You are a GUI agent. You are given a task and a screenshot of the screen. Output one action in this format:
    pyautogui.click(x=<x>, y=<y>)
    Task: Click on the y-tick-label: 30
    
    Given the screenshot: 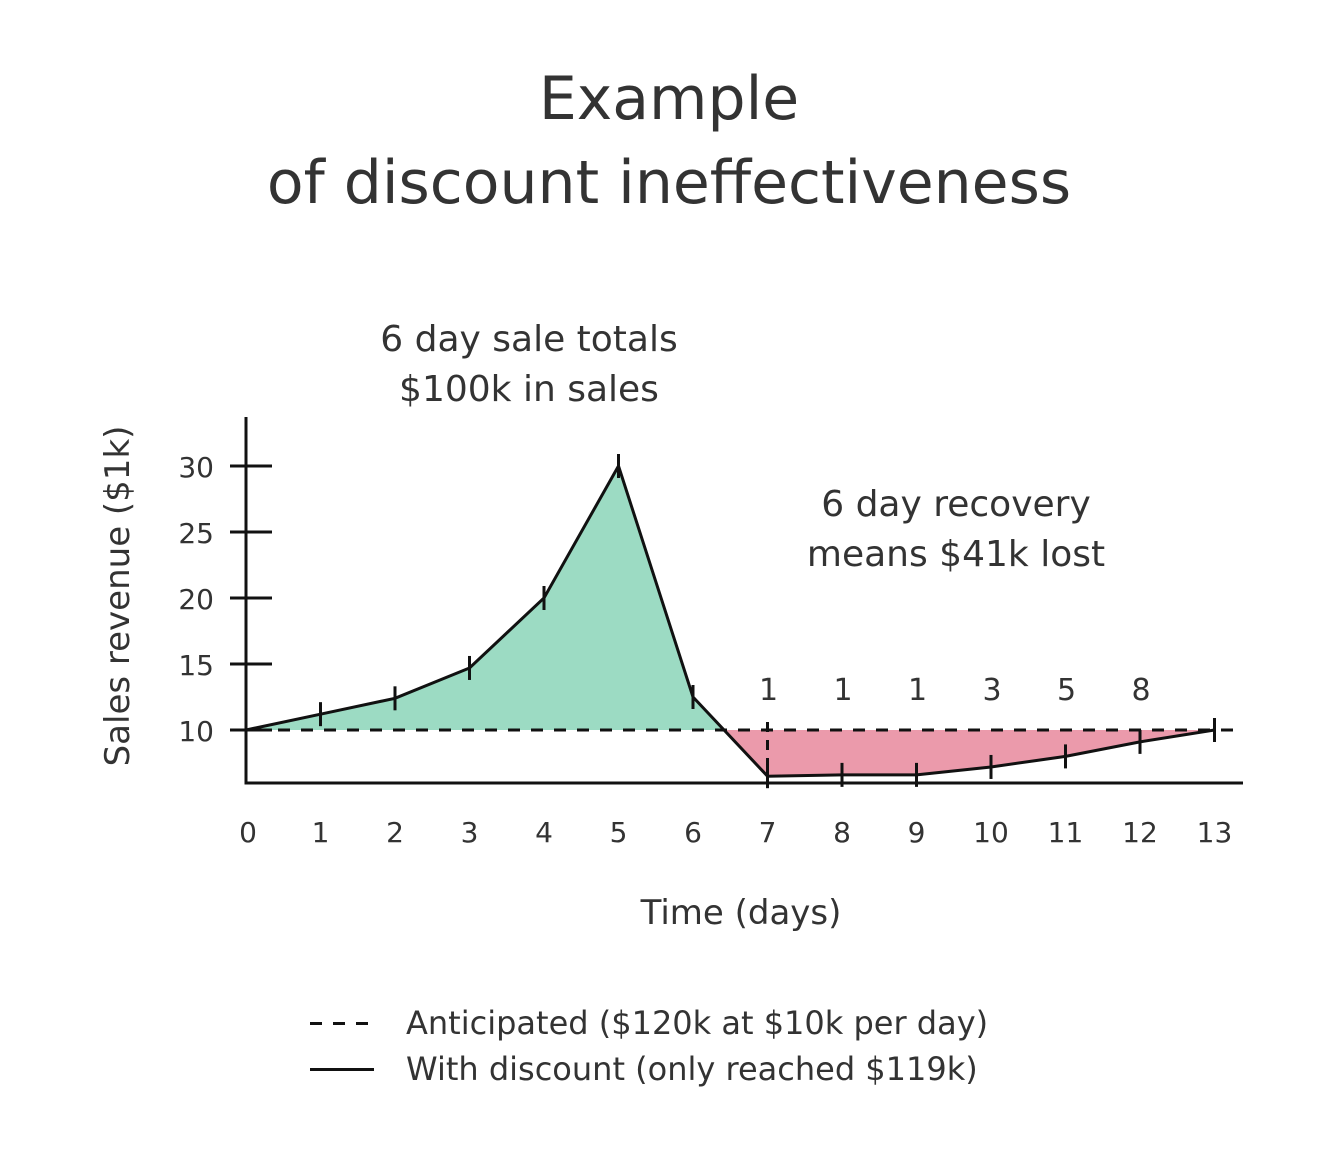 What is the action you would take?
    pyautogui.click(x=196, y=467)
    